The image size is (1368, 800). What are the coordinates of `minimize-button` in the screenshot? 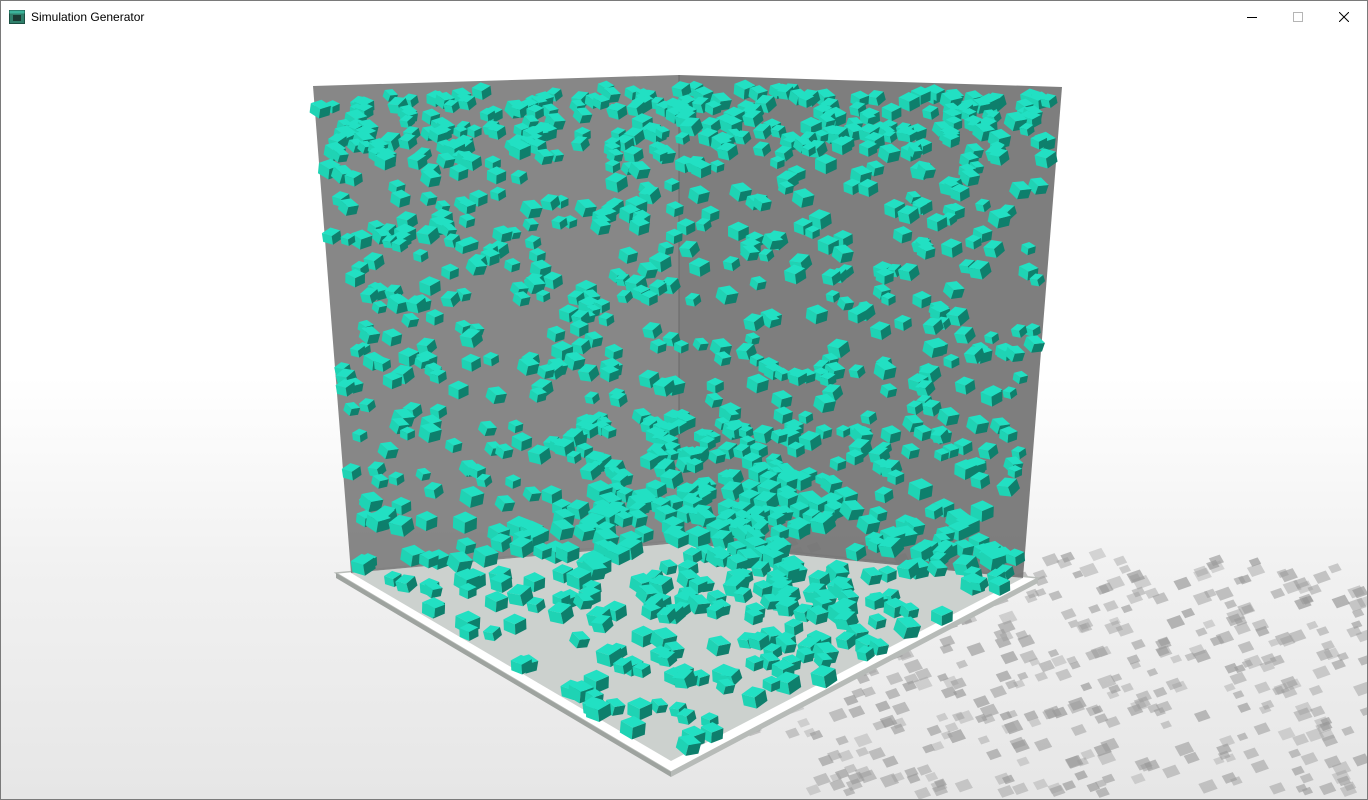 It's located at (1252, 16).